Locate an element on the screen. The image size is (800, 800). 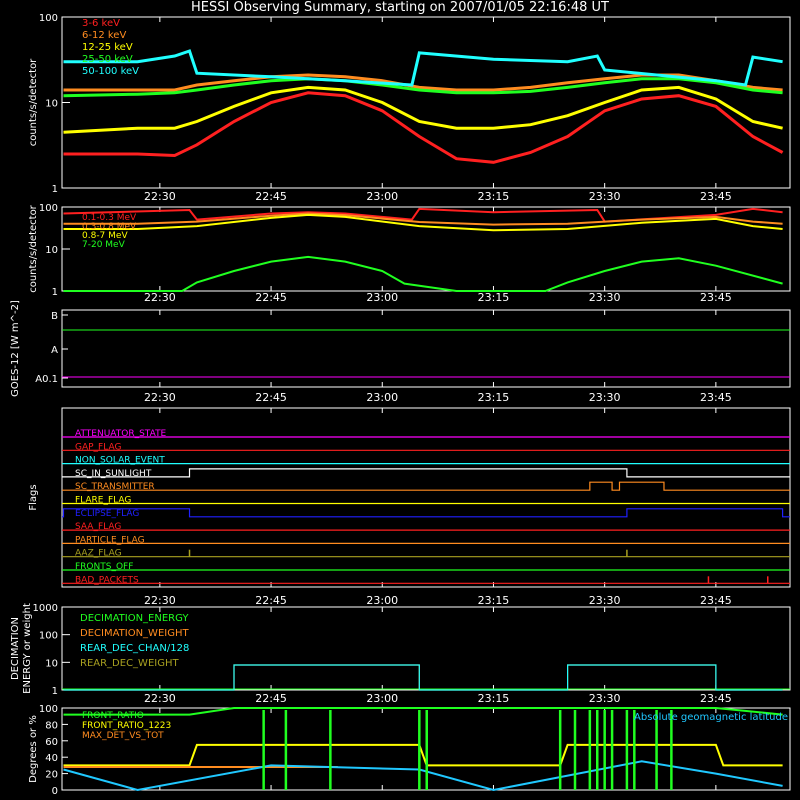
legend-front-ratio-1223: FRONT_RATIO_1223 is located at coordinates (126, 726).